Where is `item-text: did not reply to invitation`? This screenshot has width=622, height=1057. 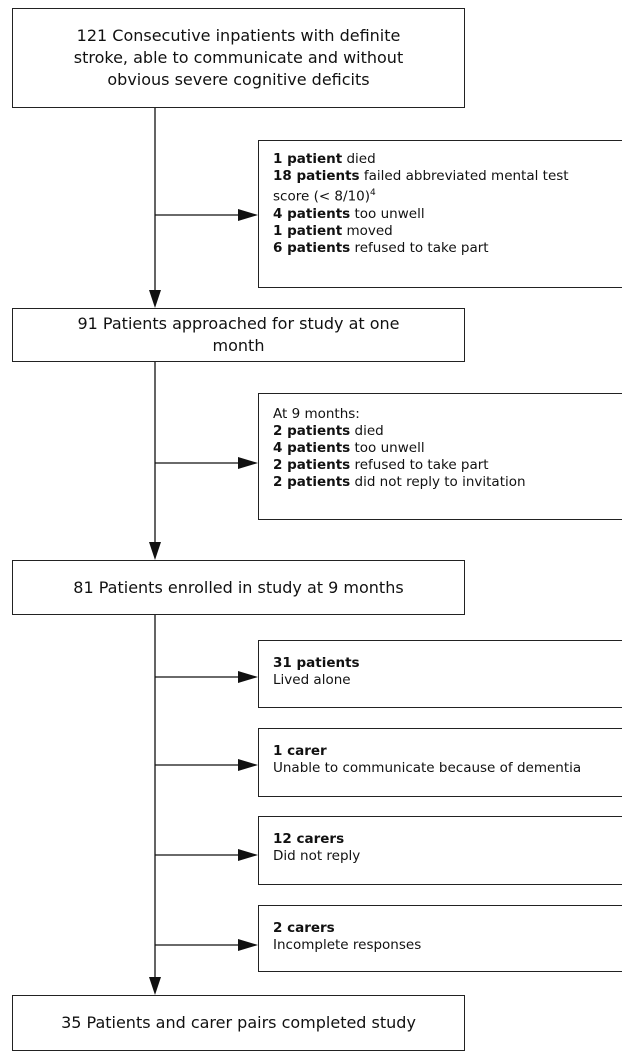
item-text: did not reply to invitation is located at coordinates (440, 482).